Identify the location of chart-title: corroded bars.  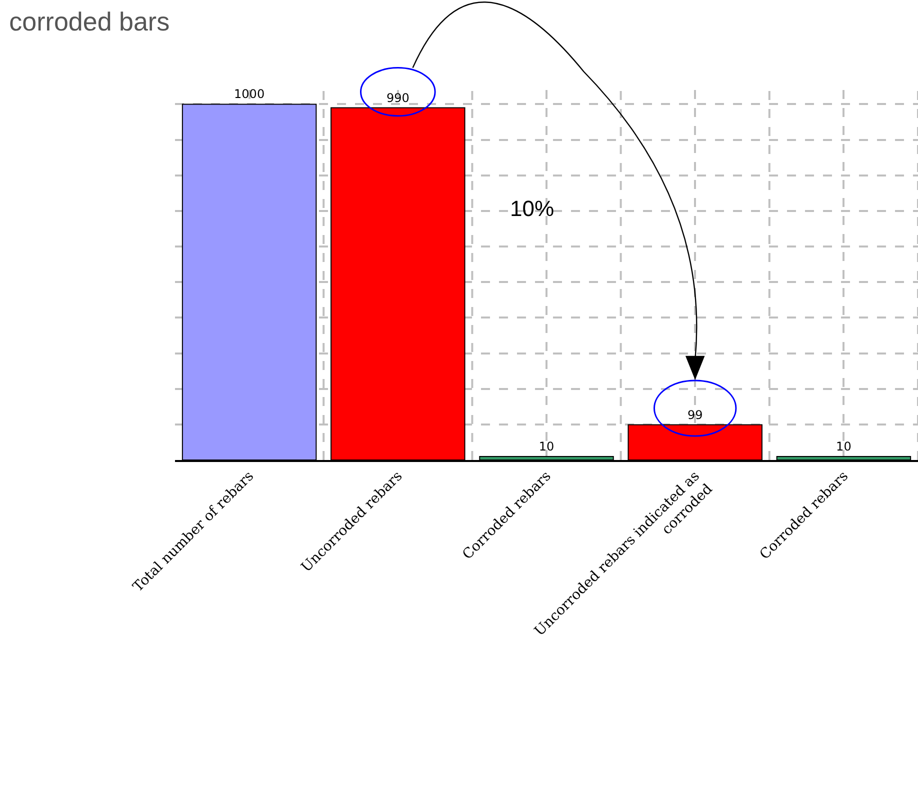
(89, 21).